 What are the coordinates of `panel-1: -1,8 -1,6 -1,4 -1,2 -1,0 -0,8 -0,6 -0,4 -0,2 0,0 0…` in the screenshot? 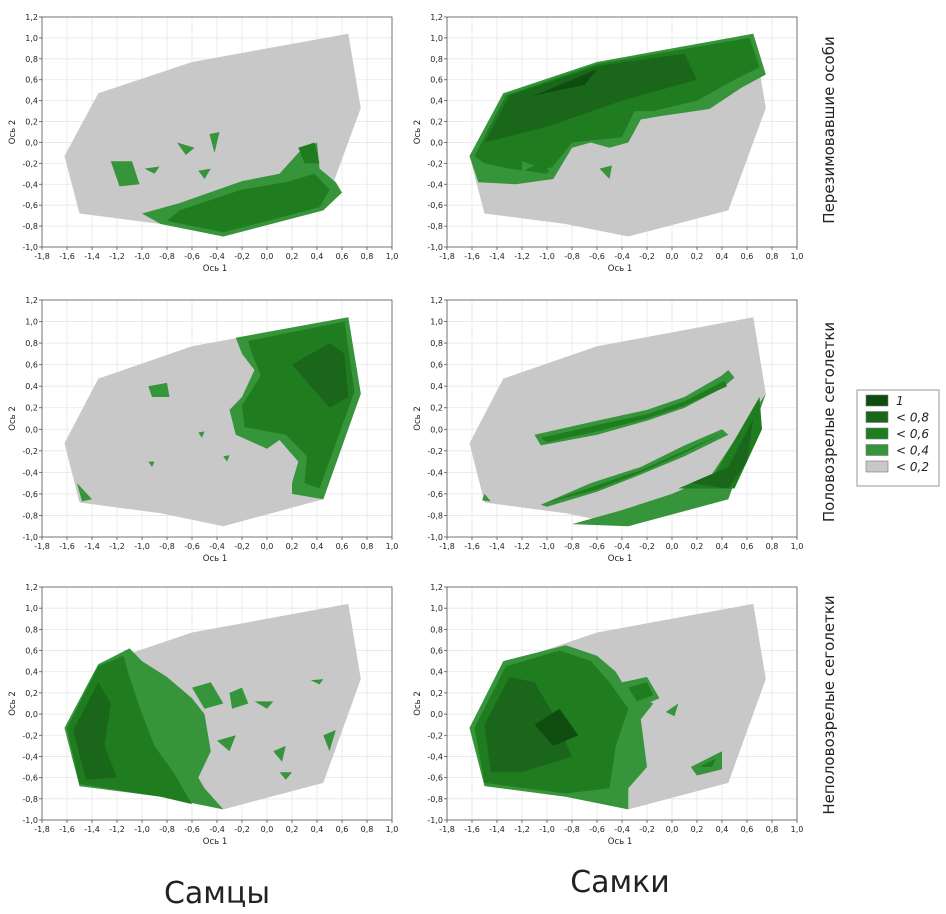 It's located at (203, 143).